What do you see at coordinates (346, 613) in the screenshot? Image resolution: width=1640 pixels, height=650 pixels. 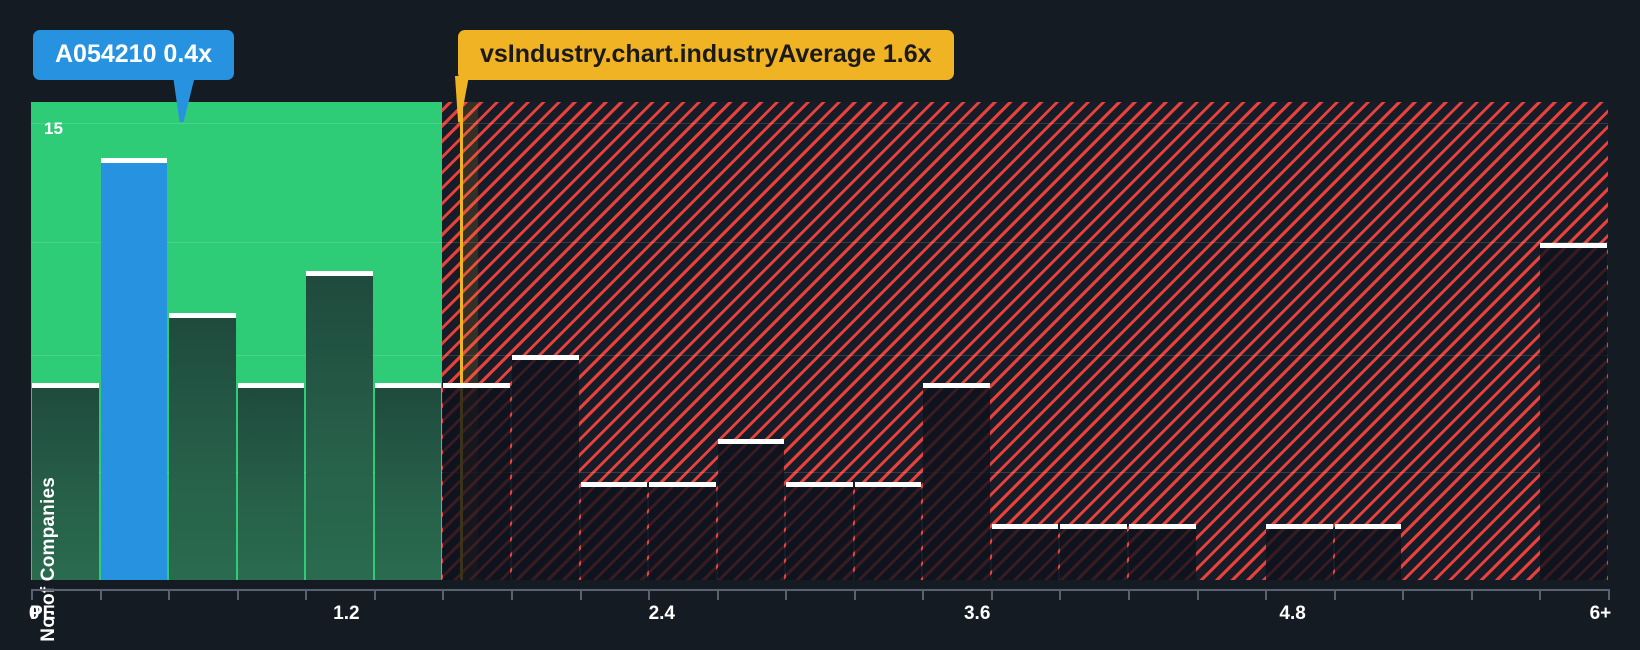 I see `x-axis-tick-label: 1.2` at bounding box center [346, 613].